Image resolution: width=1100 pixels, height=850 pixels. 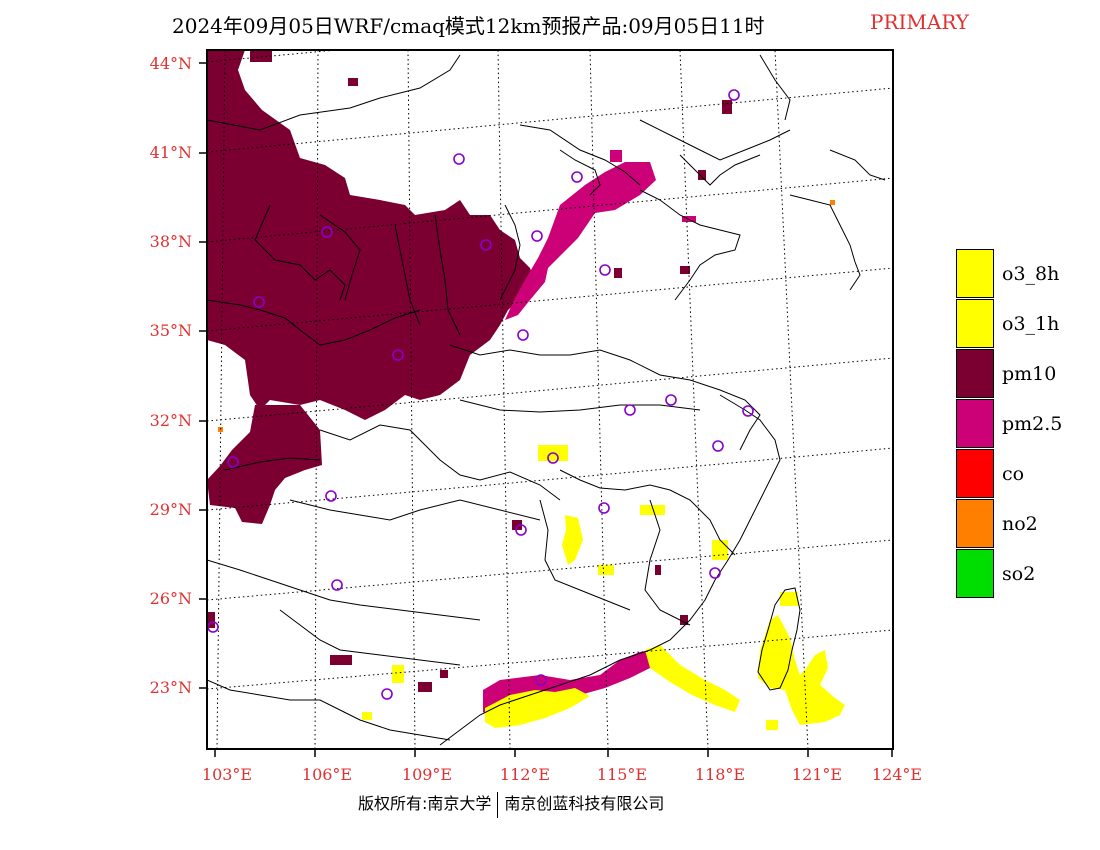 What do you see at coordinates (692, 678) in the screenshot?
I see `o3-region-coastal-plume` at bounding box center [692, 678].